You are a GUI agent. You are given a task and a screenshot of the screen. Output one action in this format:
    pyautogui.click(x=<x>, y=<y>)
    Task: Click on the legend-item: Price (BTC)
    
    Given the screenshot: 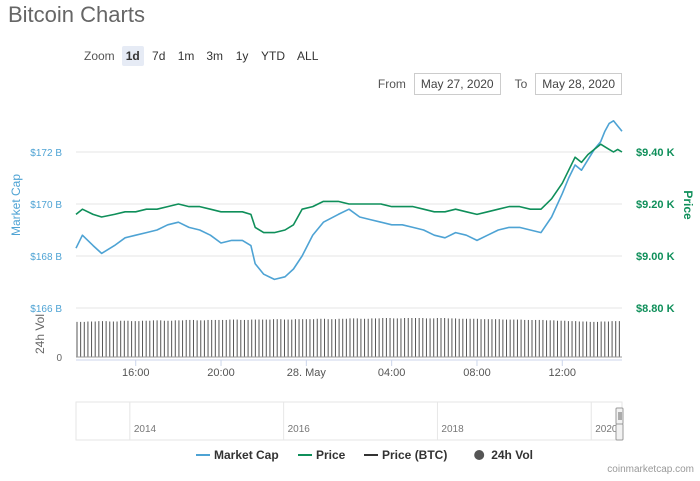 What is the action you would take?
    pyautogui.click(x=405, y=455)
    